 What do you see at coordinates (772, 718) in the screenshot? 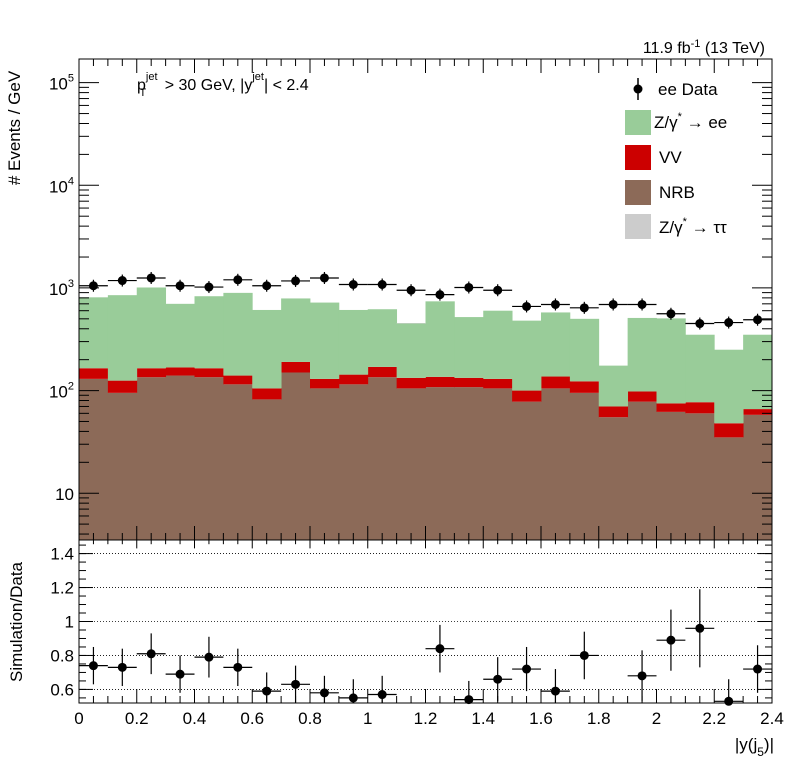
I see `x-tick-label: 2.4` at bounding box center [772, 718].